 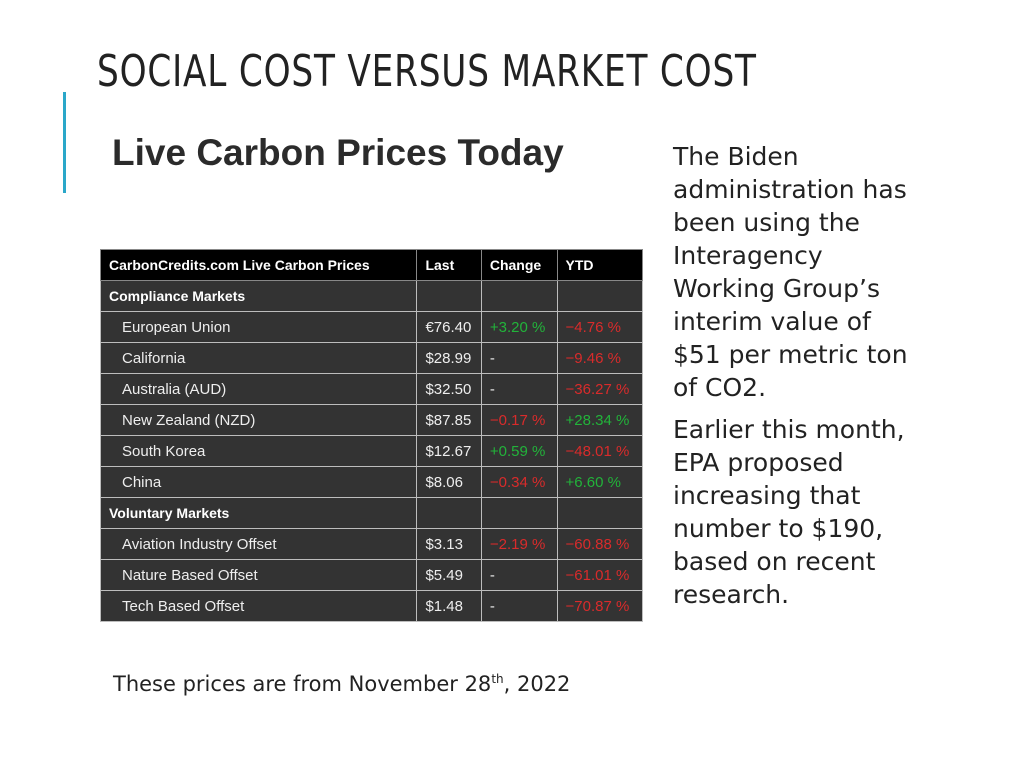 What do you see at coordinates (449, 451) in the screenshot?
I see `last-price: $12.67` at bounding box center [449, 451].